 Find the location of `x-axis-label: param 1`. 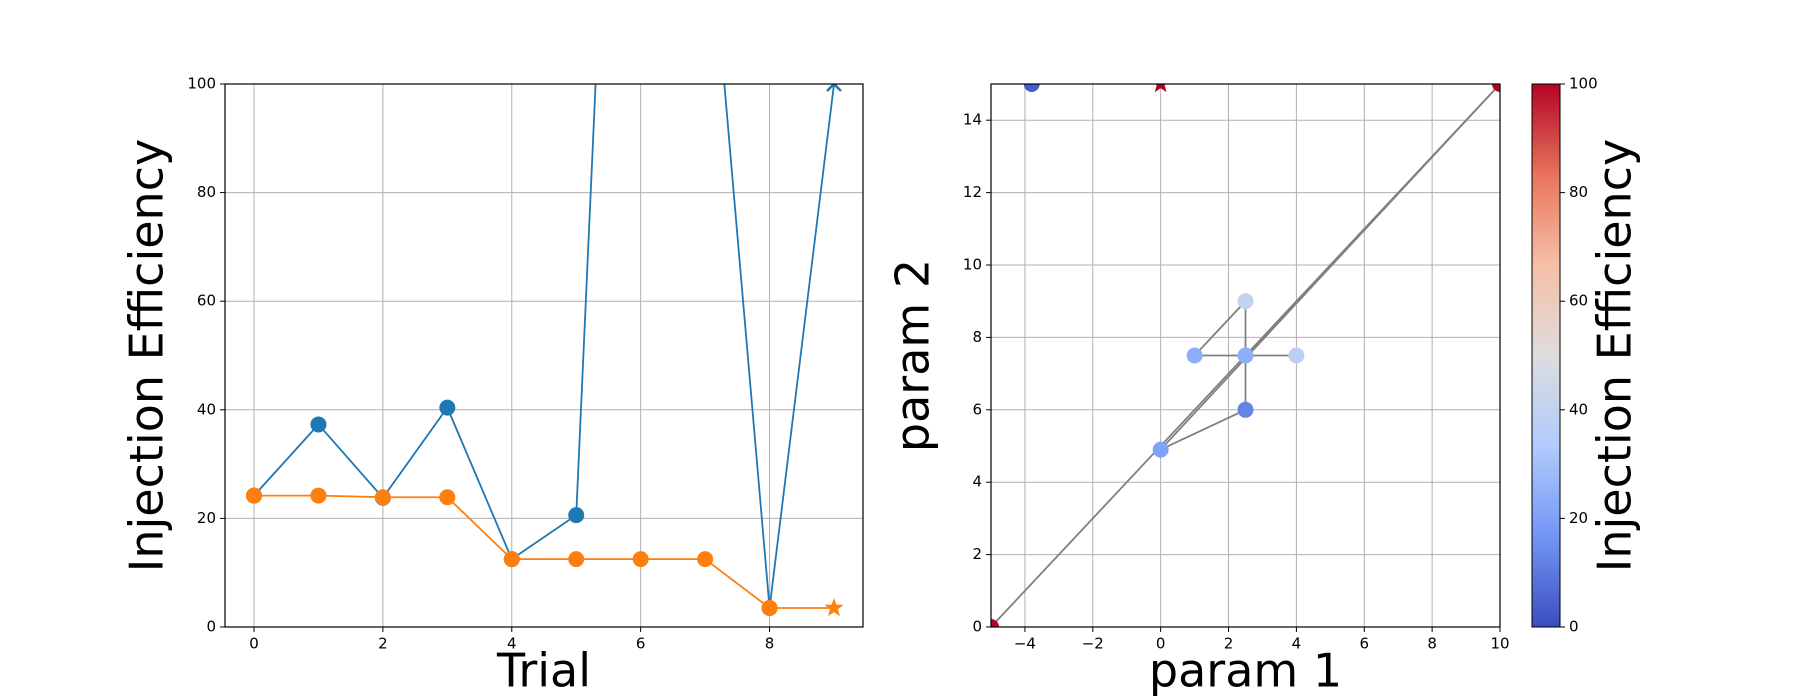

x-axis-label: param 1 is located at coordinates (1245, 671).